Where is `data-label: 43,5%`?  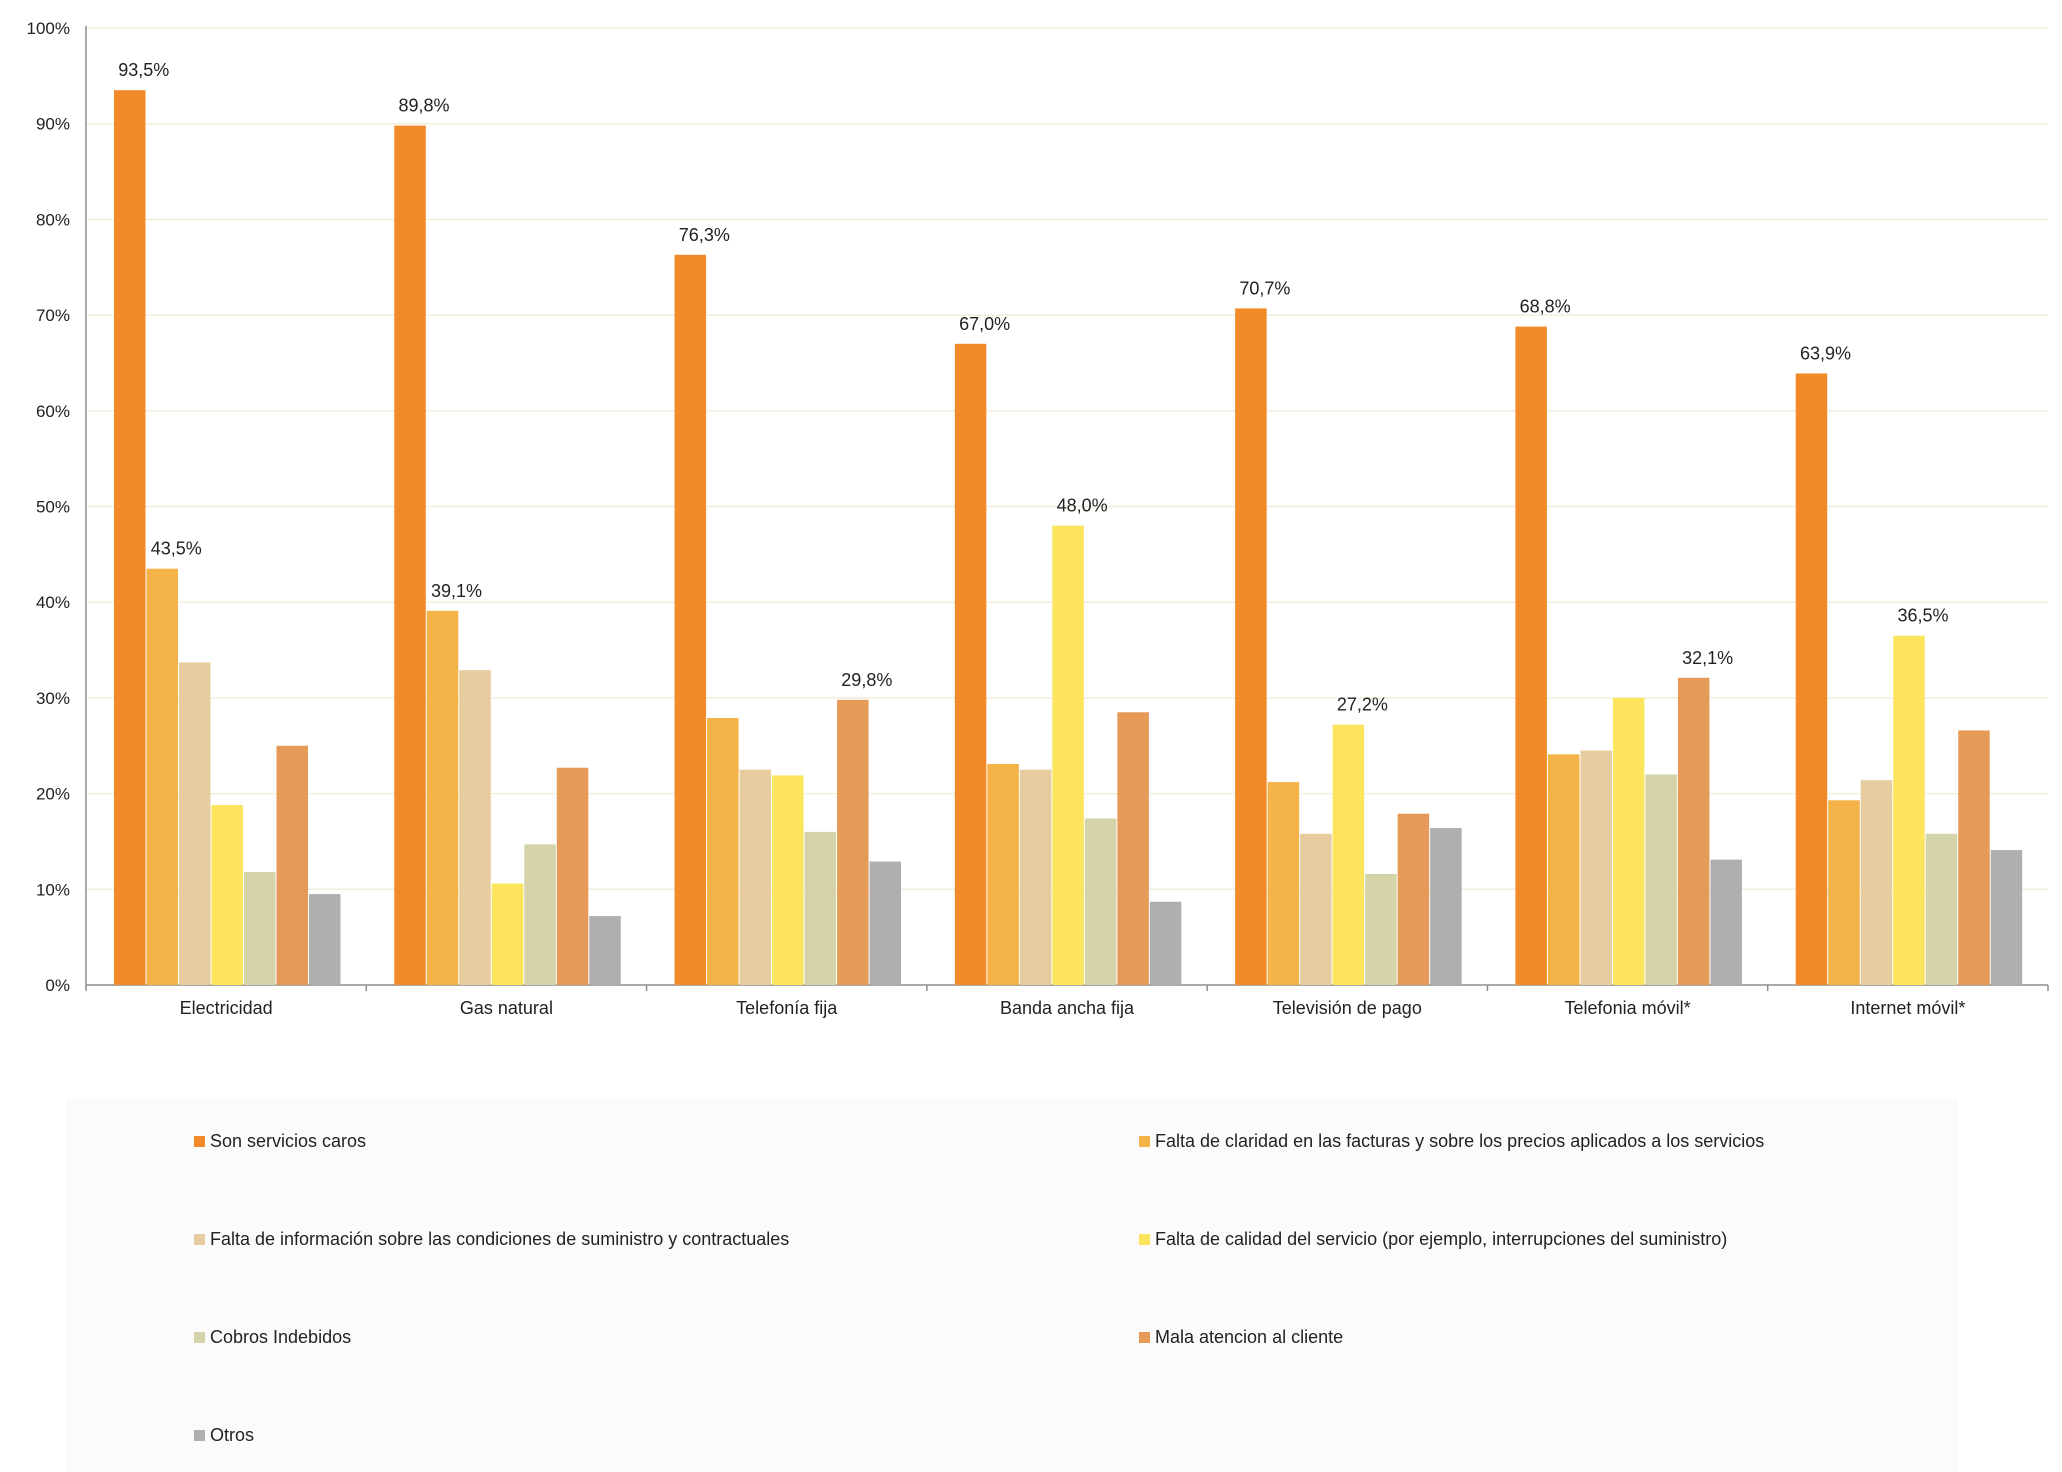 data-label: 43,5% is located at coordinates (176, 549).